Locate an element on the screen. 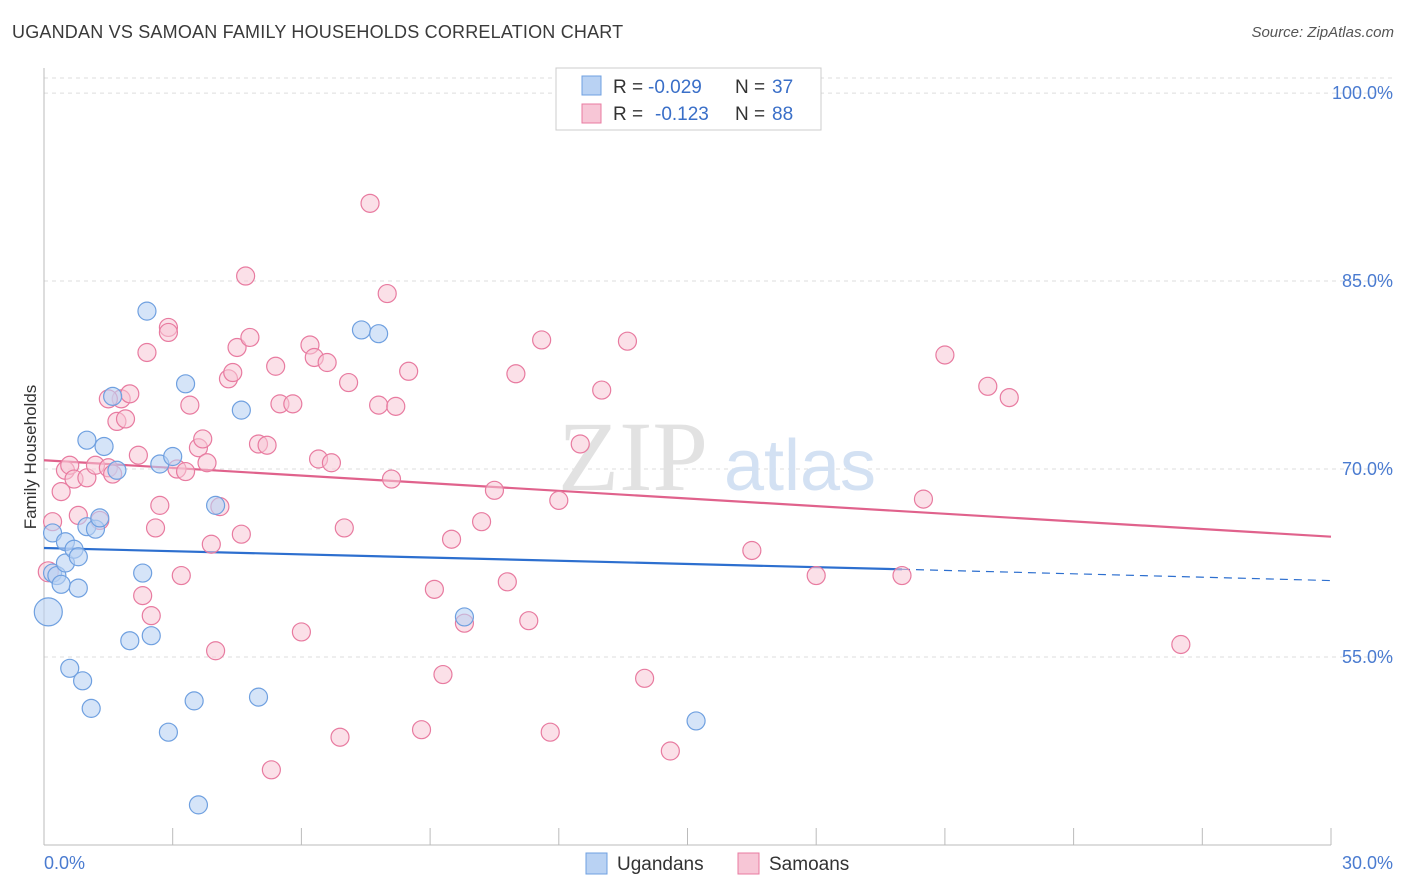 This screenshot has width=1406, height=892. legend-box: R = -0.029 N = 37 R = -0.123 N = 88 is located at coordinates (688, 99).